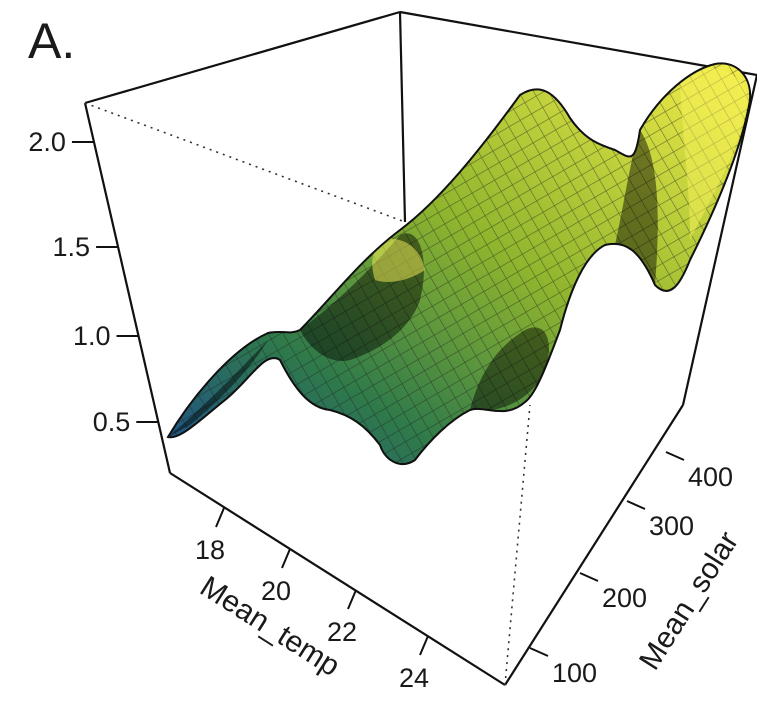  What do you see at coordinates (210, 550) in the screenshot?
I see `x-tick-label: 18` at bounding box center [210, 550].